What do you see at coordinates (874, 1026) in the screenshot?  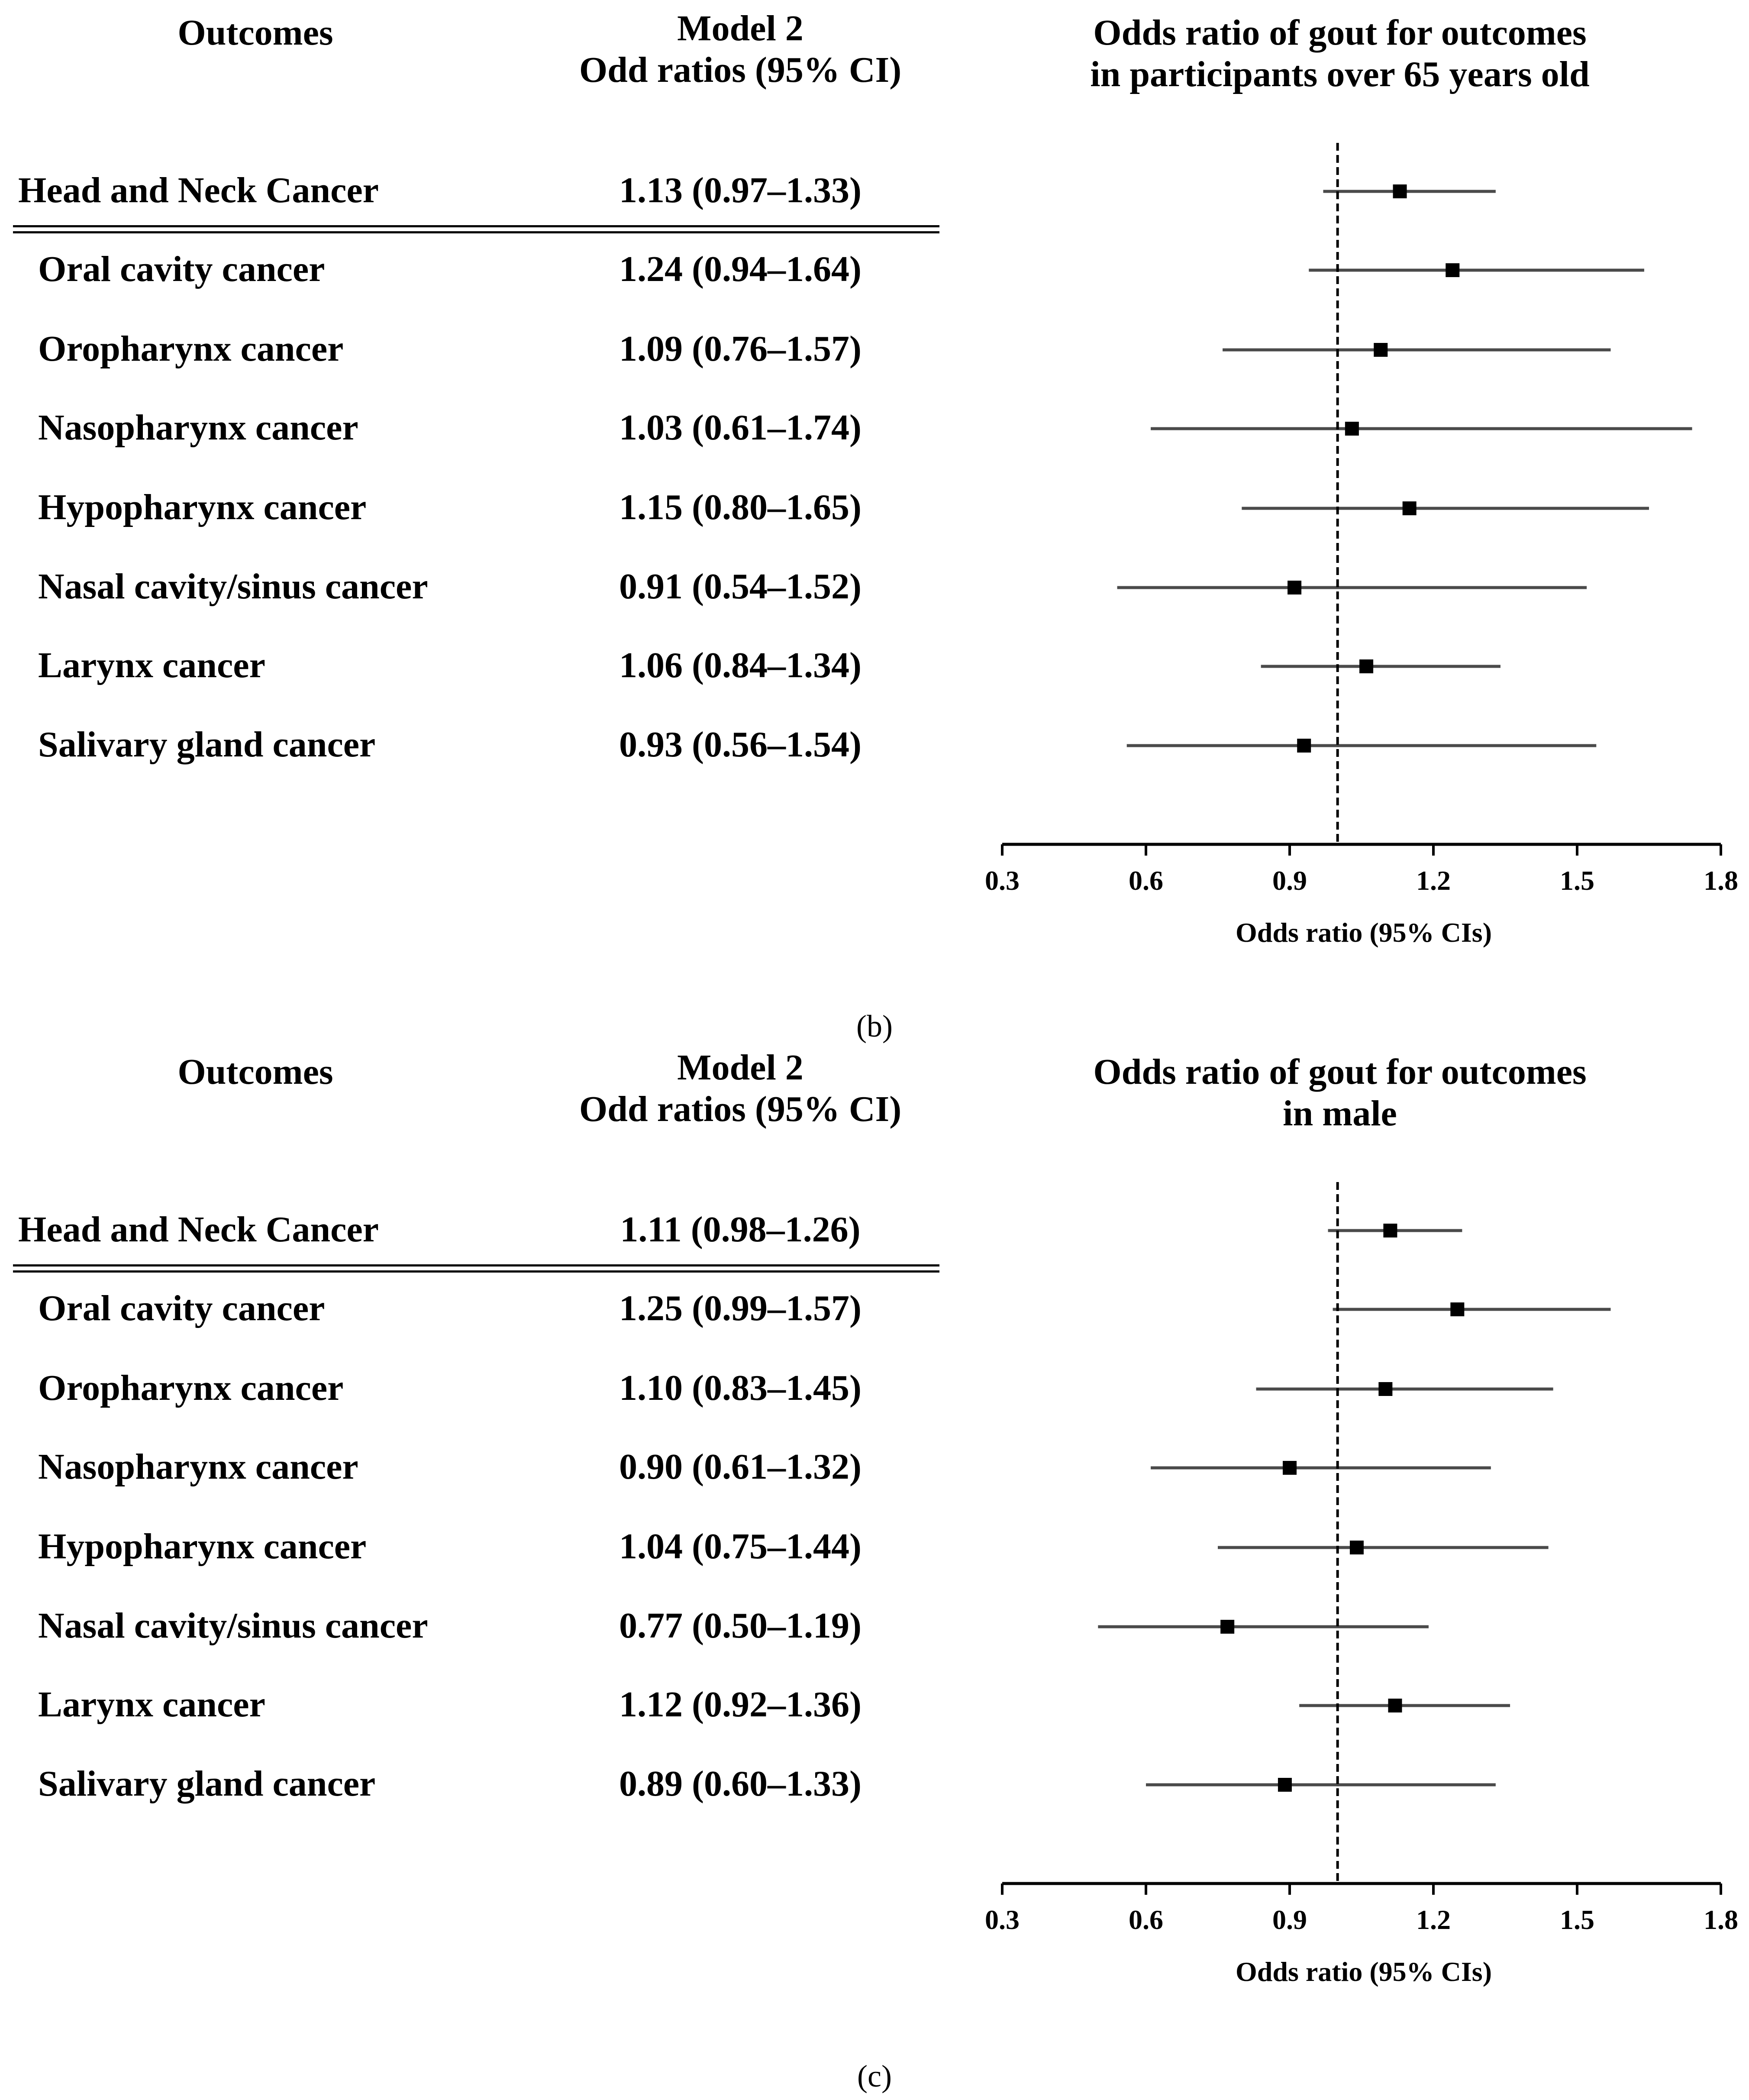 I see `caption-b: (b)` at bounding box center [874, 1026].